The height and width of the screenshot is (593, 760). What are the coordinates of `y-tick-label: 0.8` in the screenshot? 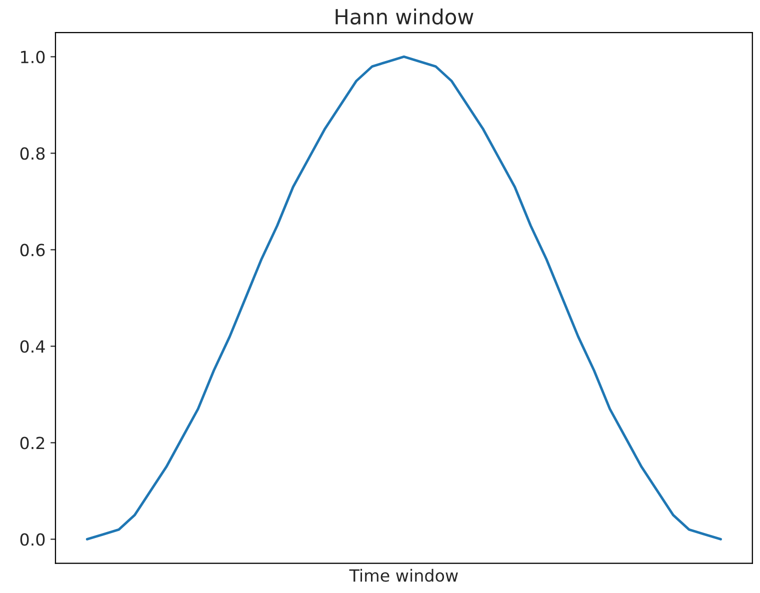 It's located at (32, 153).